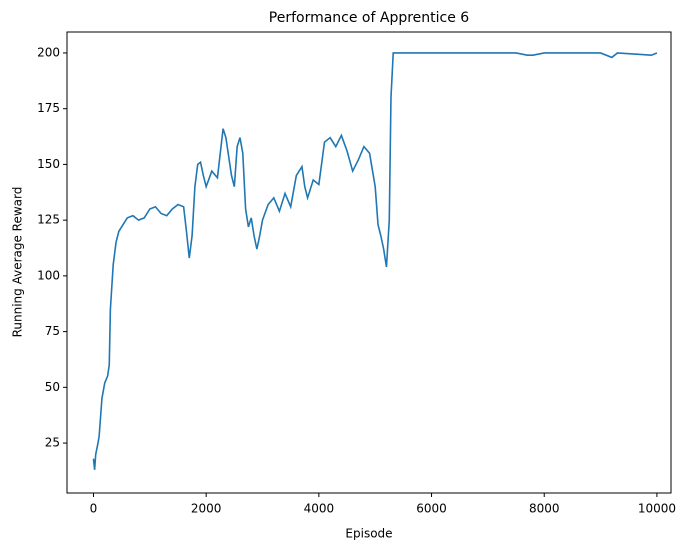 The height and width of the screenshot is (551, 695). What do you see at coordinates (206, 509) in the screenshot?
I see `x-tick-label: 2000` at bounding box center [206, 509].